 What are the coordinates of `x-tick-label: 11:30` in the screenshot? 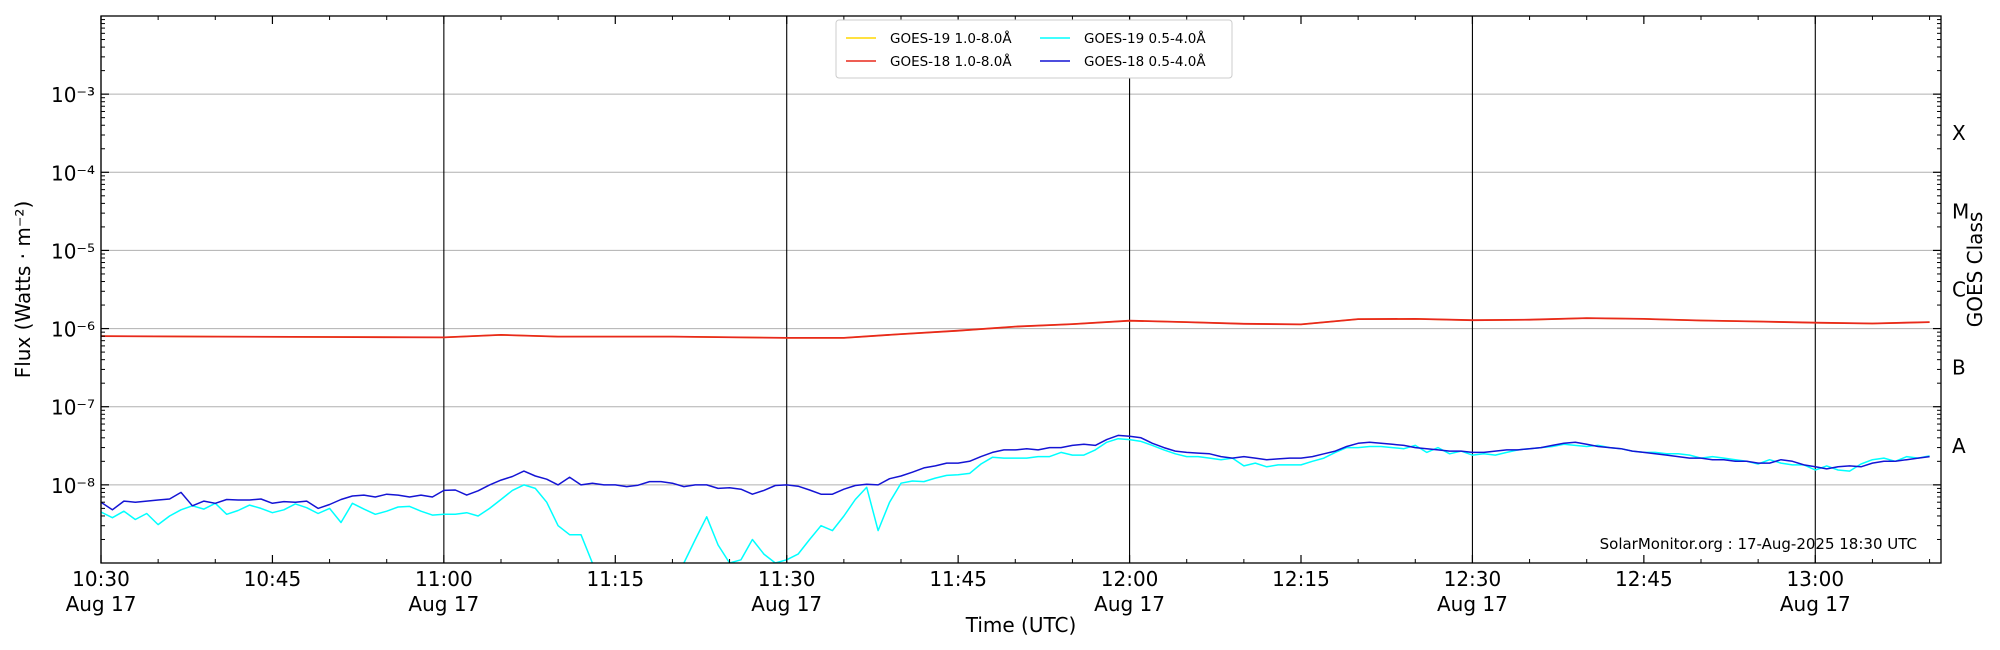 It's located at (787, 579).